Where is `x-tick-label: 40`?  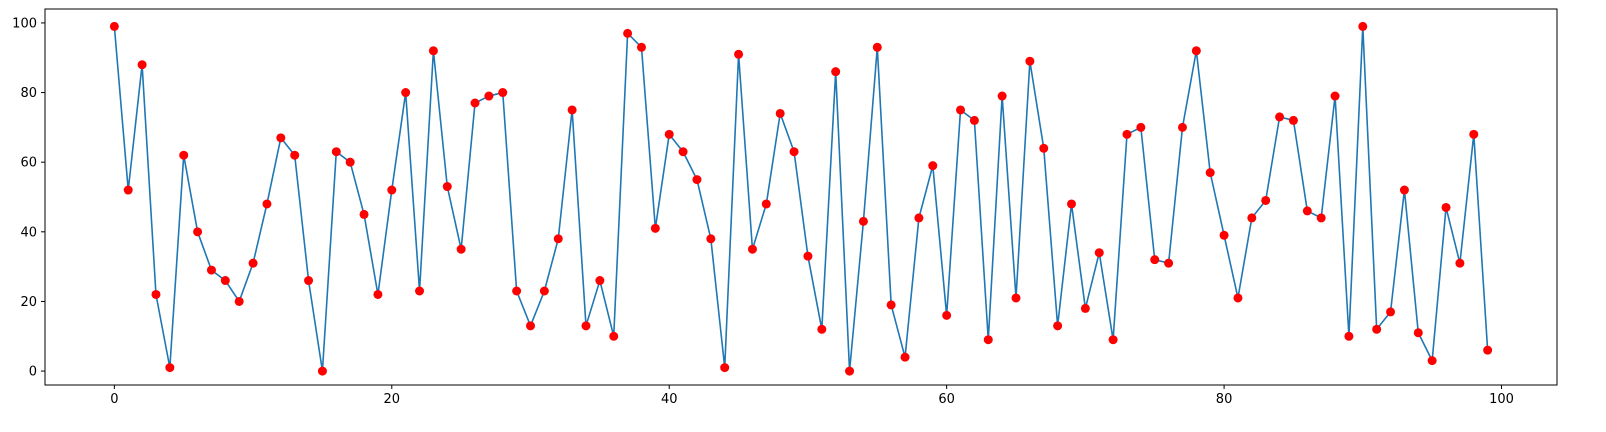
x-tick-label: 40 is located at coordinates (669, 399).